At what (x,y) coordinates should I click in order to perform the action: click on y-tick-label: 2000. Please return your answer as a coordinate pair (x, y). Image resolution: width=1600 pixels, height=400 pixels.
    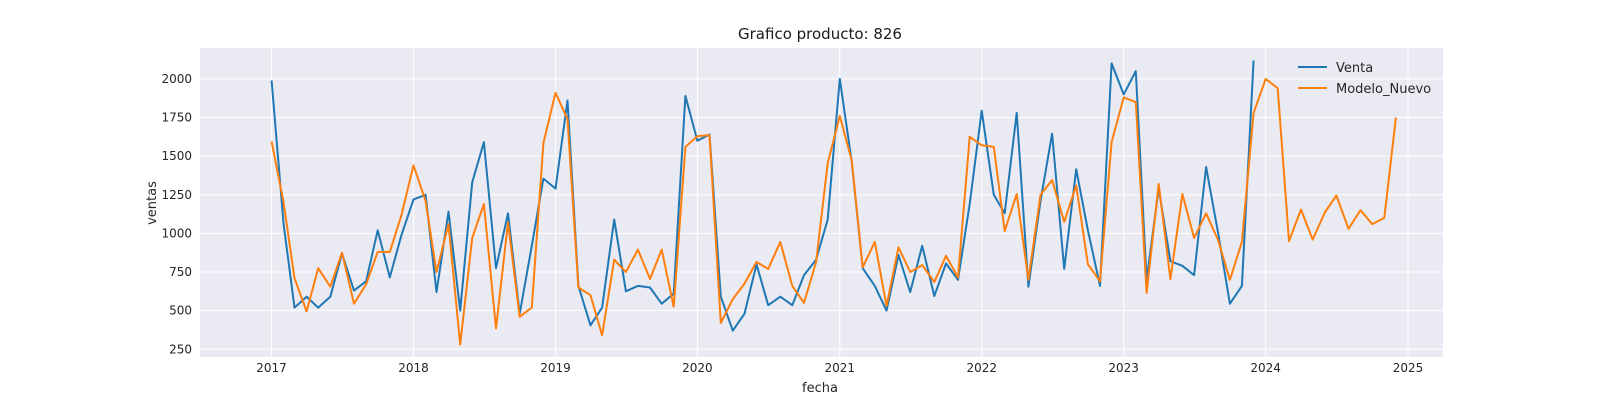
    Looking at the image, I should click on (176, 79).